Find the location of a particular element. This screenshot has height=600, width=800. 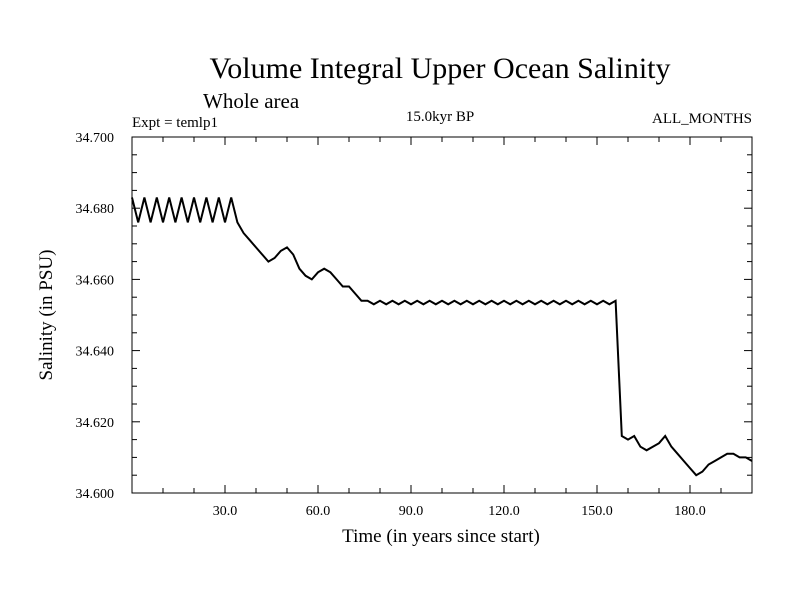

experiment-label: Expt = temlp1 is located at coordinates (175, 123).